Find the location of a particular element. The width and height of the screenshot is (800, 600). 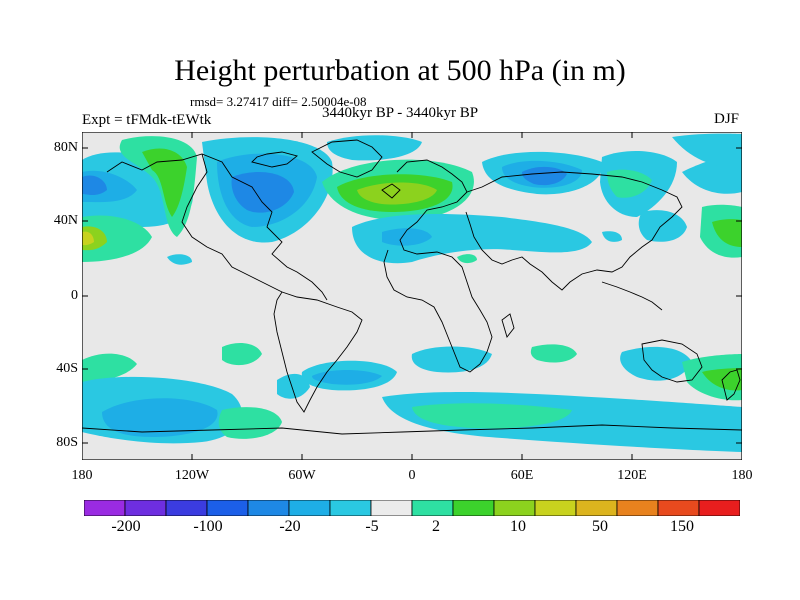

lat-label-80n: 80N is located at coordinates (65, 147).